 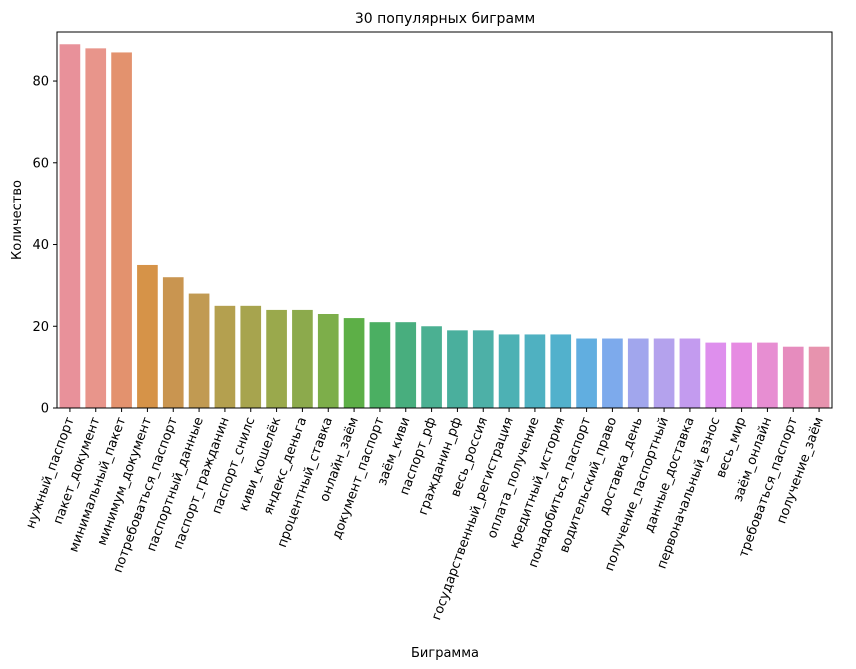 I want to click on bar-гражданин_рф, so click(x=457, y=369).